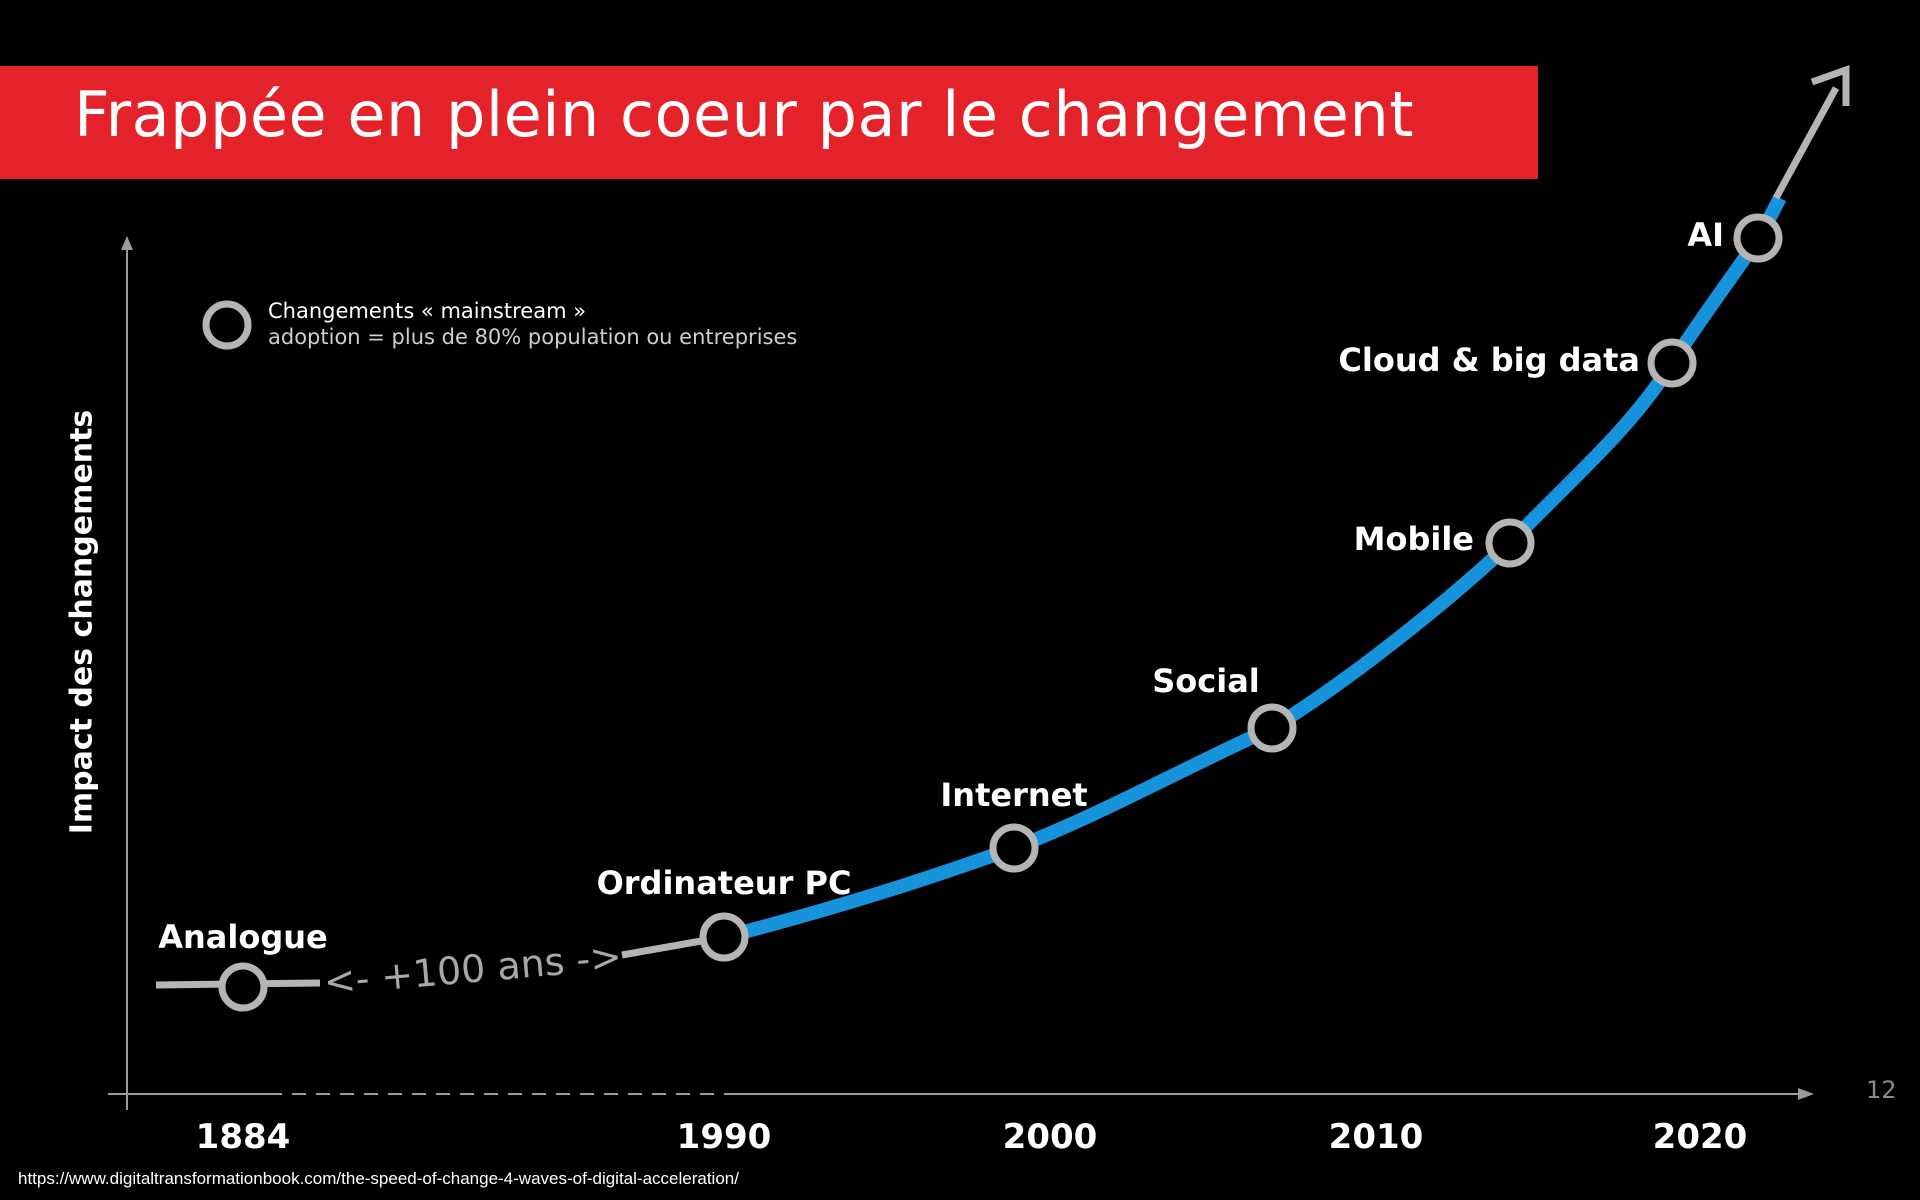  Describe the element at coordinates (724, 883) in the screenshot. I see `milestone-label-ordinateur-pc: Ordinateur PC` at that location.